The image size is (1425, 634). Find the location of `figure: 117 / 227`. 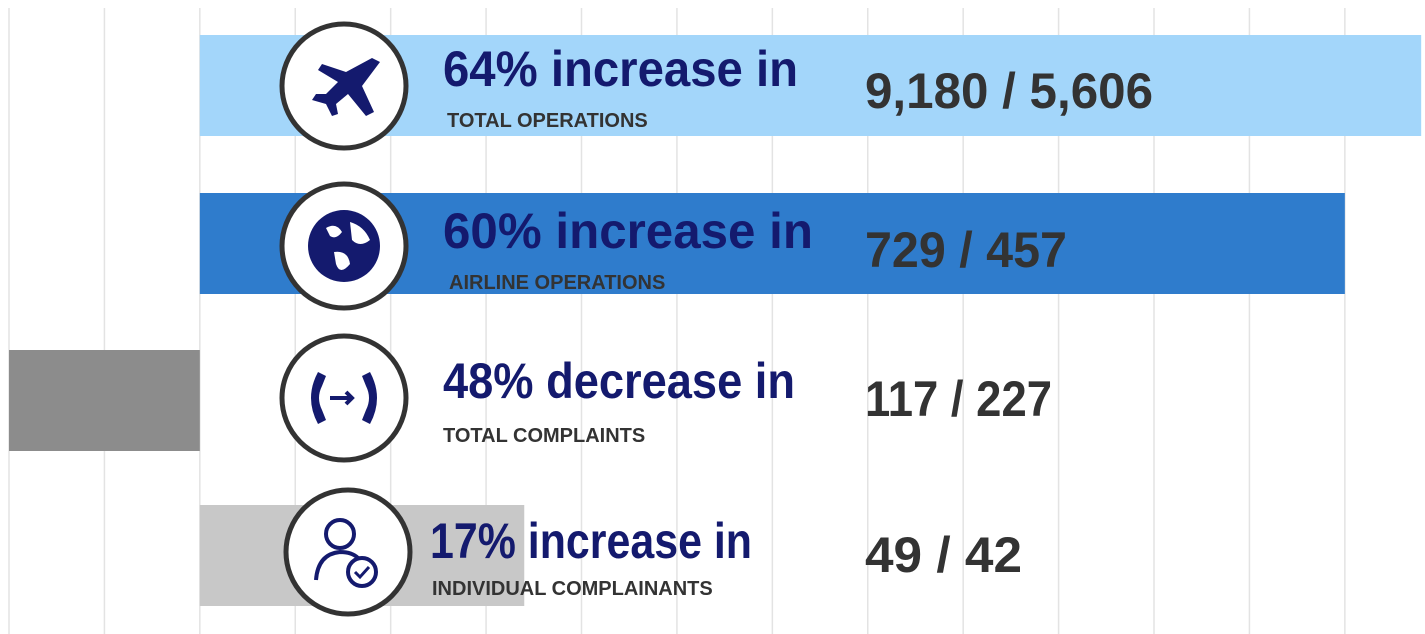

figure: 117 / 227 is located at coordinates (958, 399).